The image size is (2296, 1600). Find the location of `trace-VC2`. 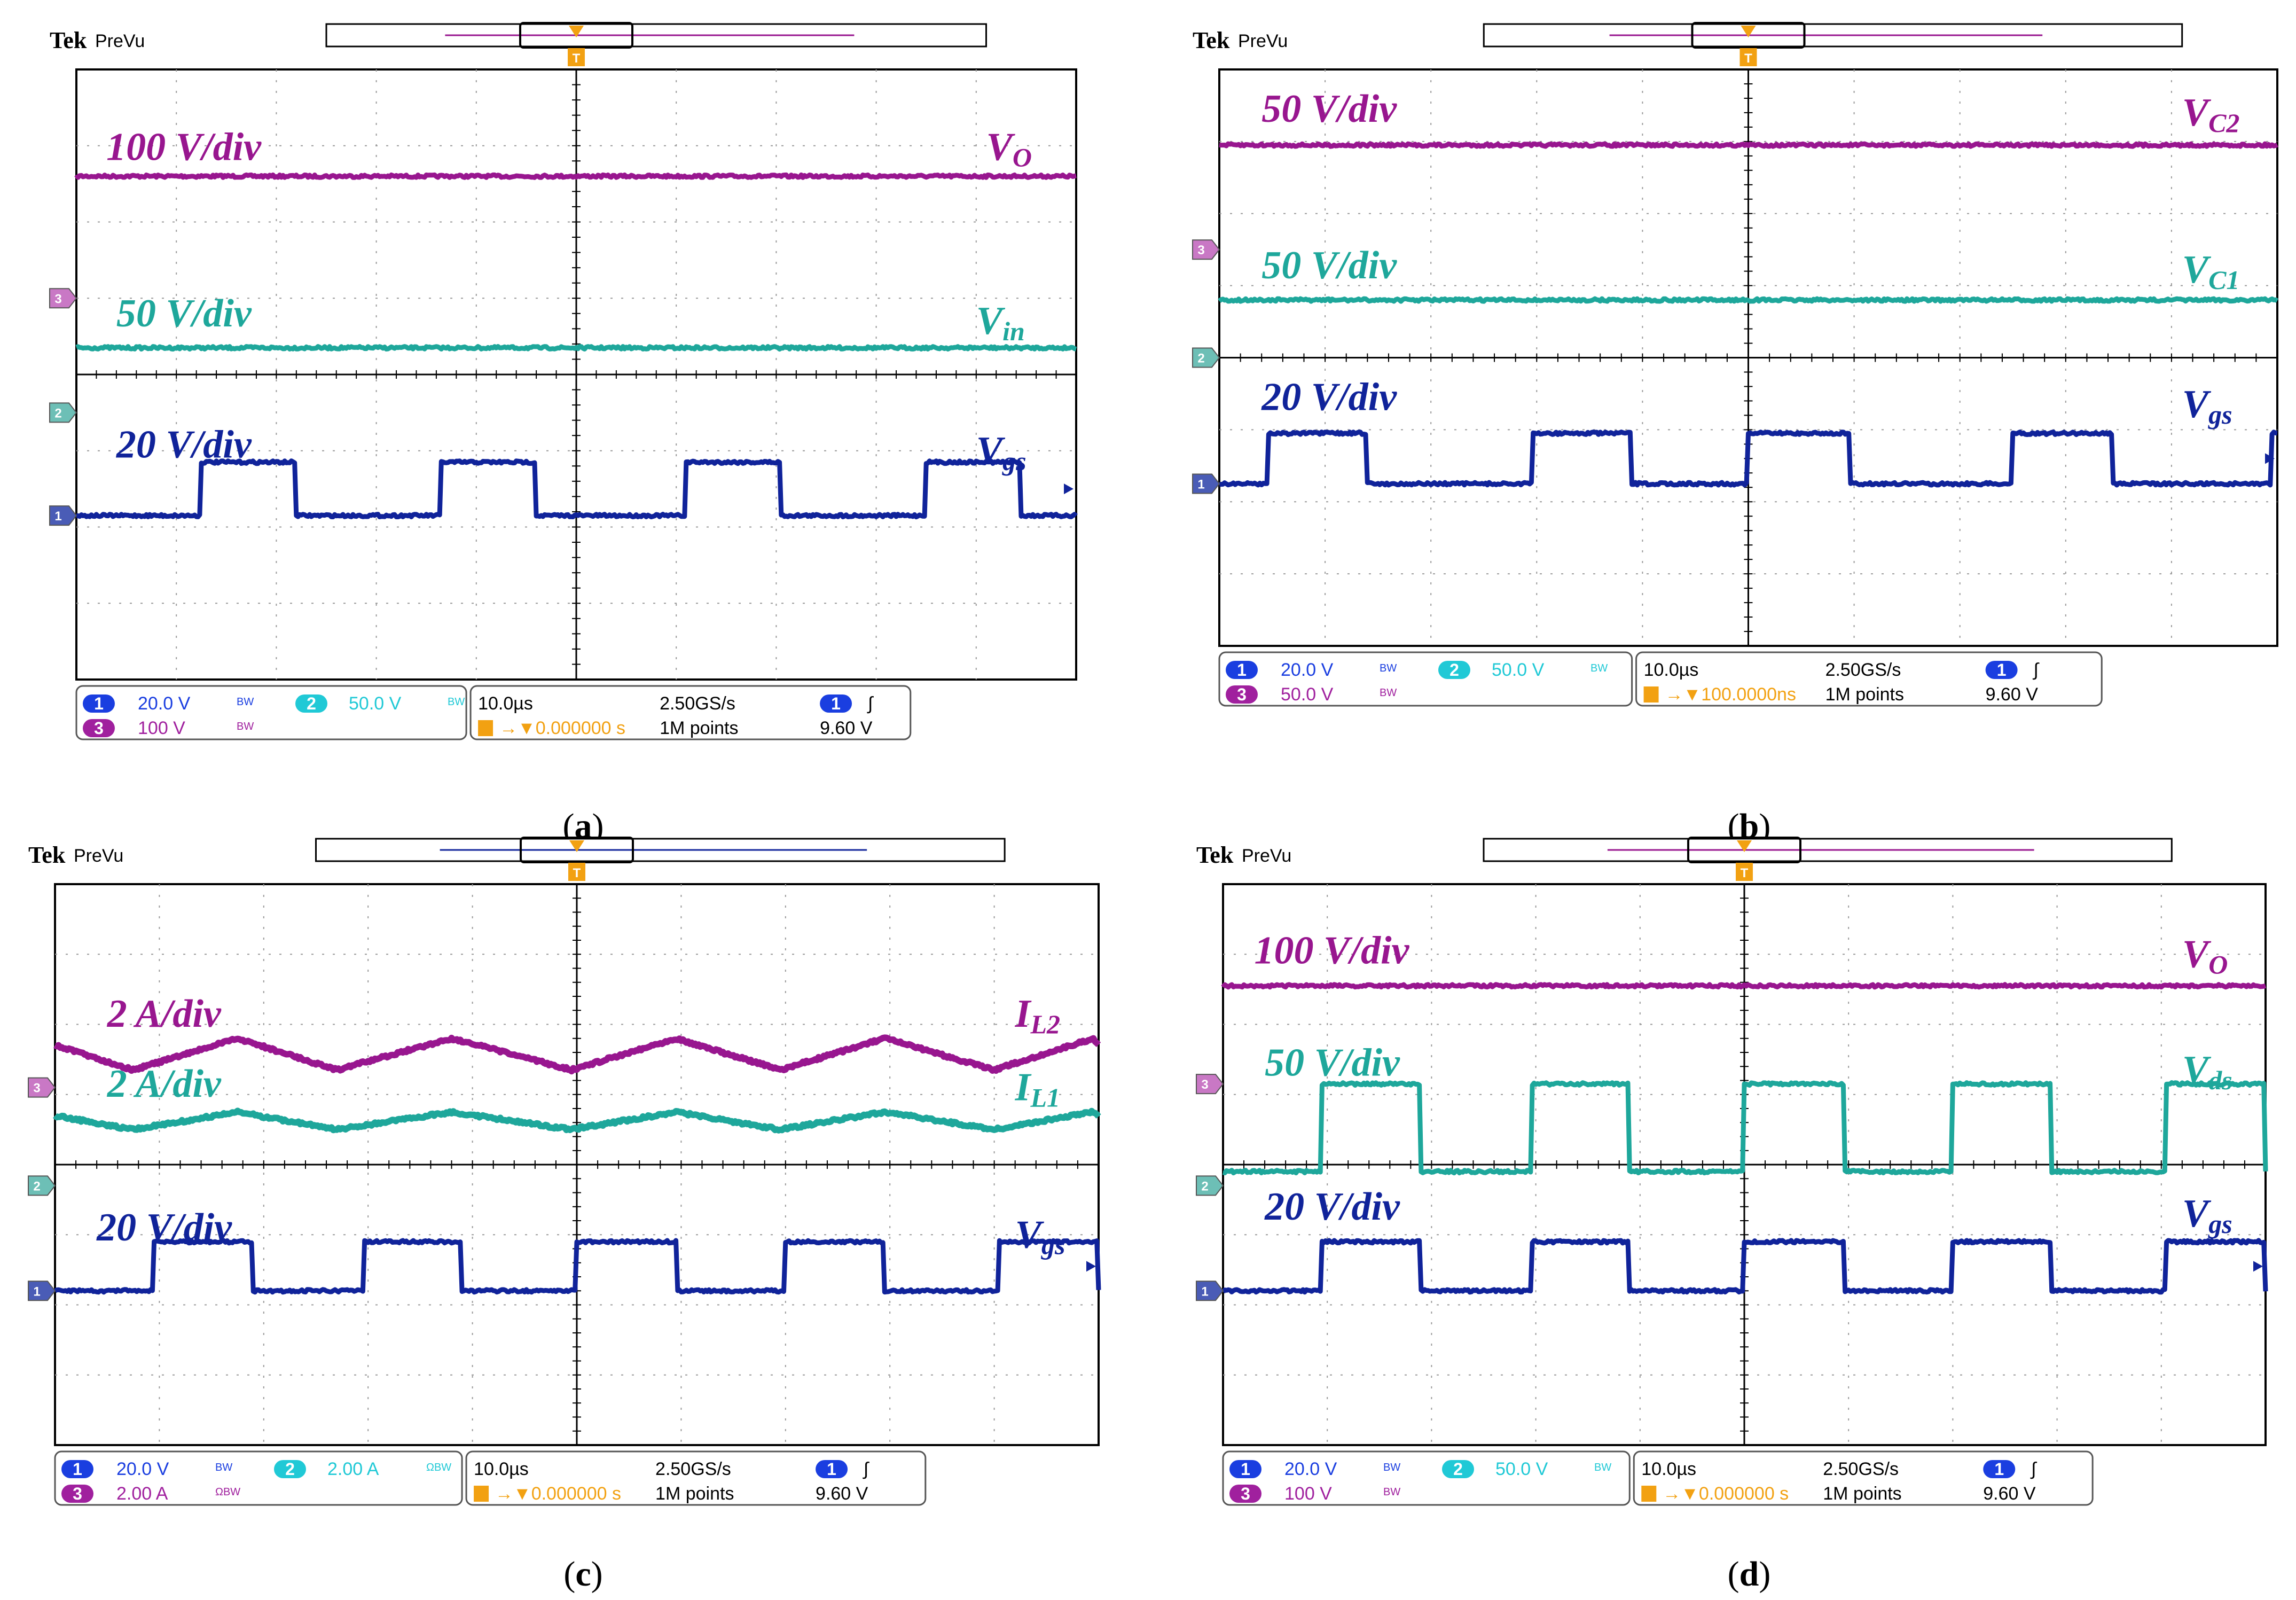

trace-VC2 is located at coordinates (1748, 145).